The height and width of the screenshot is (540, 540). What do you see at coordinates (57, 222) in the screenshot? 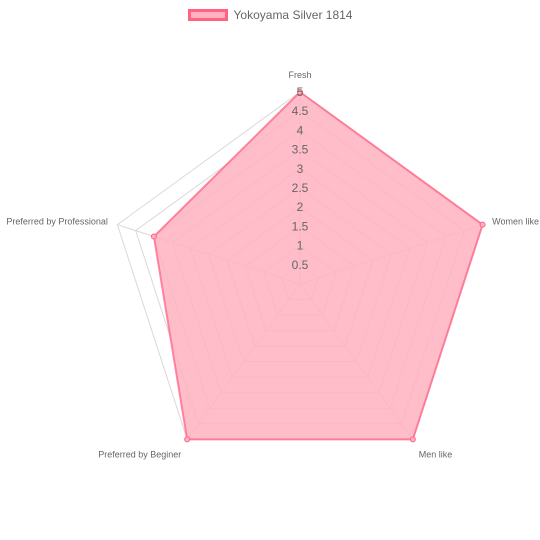
I see `point-label-5: Preferred by Professional` at bounding box center [57, 222].